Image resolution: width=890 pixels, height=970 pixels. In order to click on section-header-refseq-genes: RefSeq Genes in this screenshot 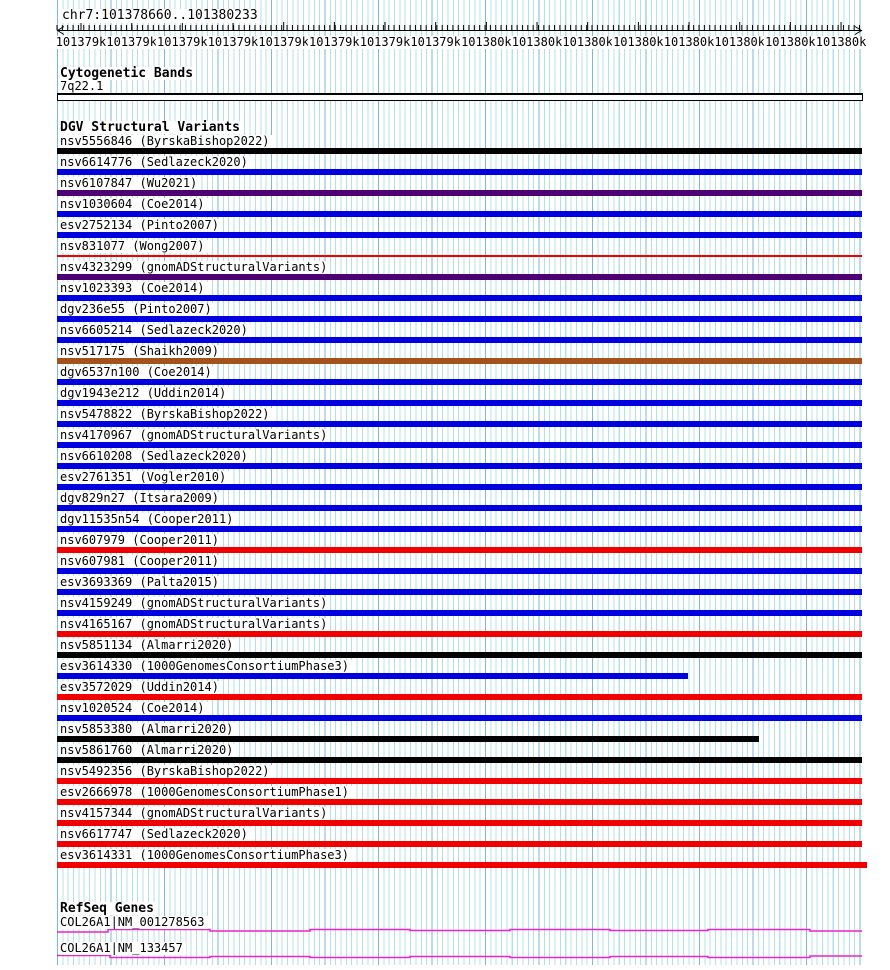, I will do `click(108, 908)`.